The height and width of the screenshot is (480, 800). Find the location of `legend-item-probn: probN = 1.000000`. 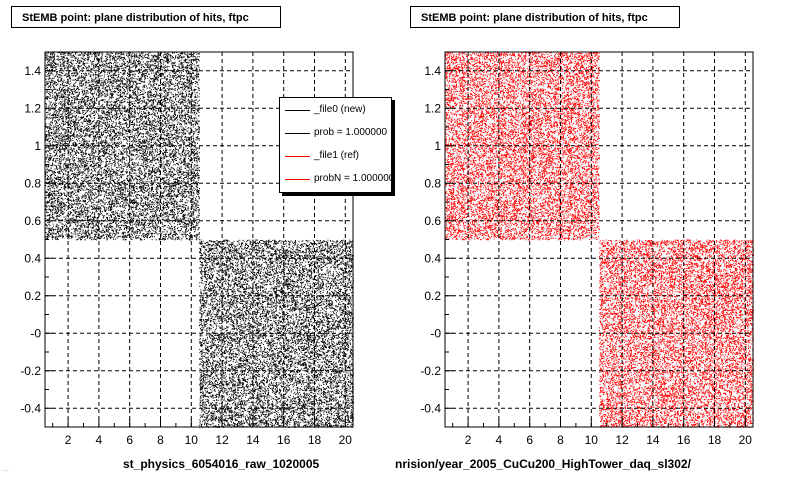

legend-item-probn: probN = 1.000000 is located at coordinates (336, 179).